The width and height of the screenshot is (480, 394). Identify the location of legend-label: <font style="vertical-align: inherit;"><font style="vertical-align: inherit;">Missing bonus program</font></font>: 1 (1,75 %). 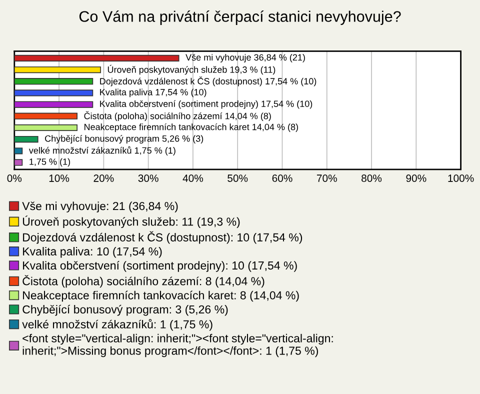
(177, 346).